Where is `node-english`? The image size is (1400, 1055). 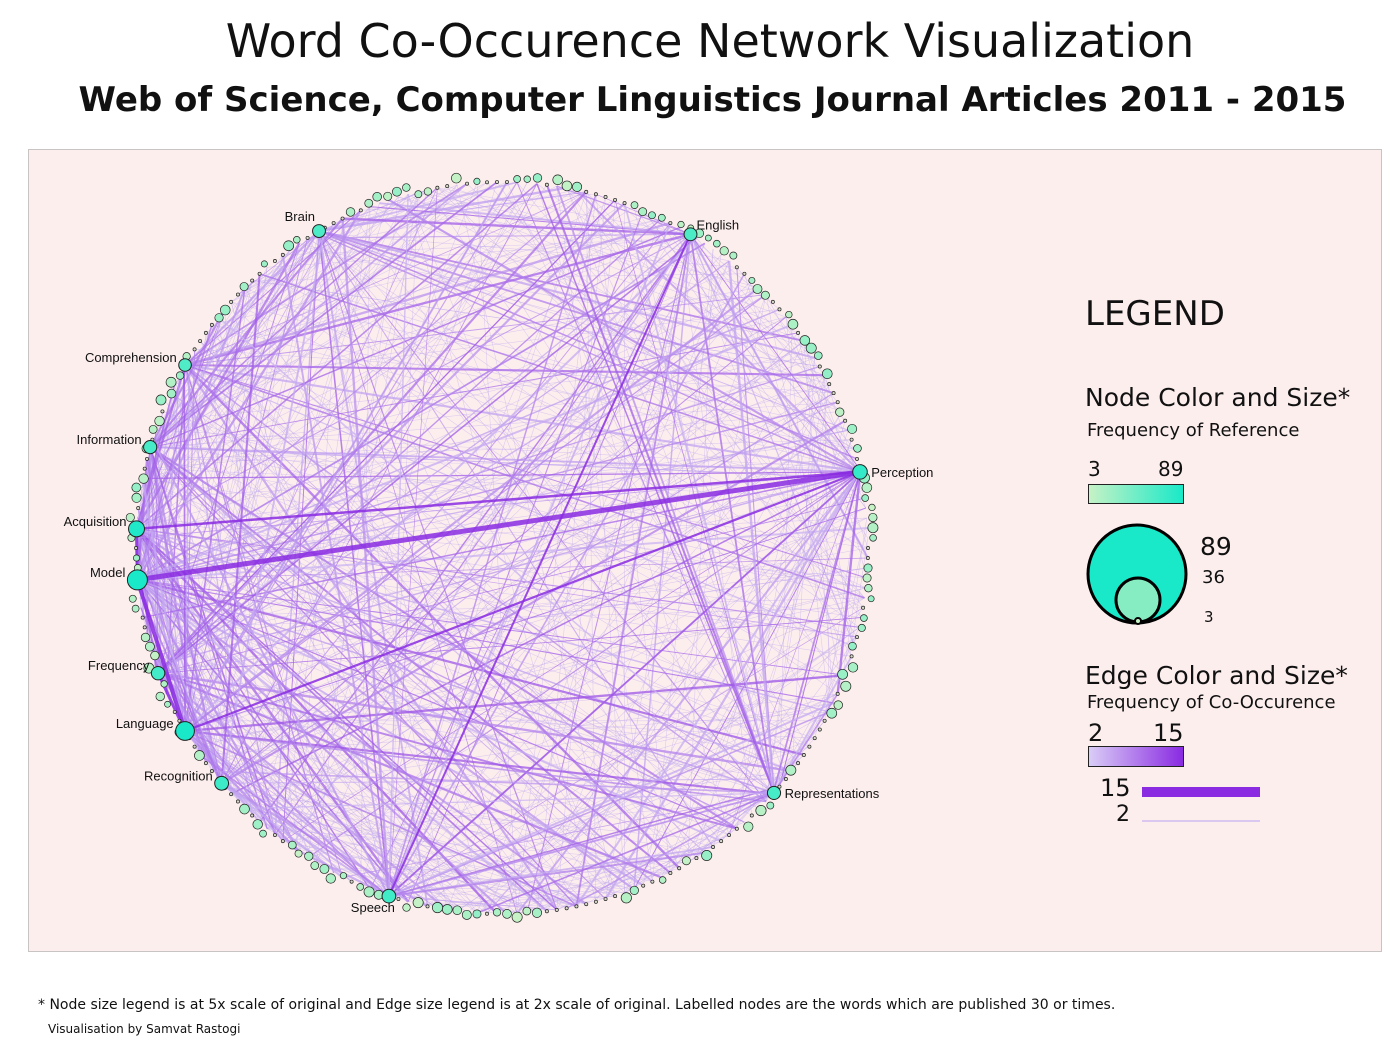
node-english is located at coordinates (690, 234).